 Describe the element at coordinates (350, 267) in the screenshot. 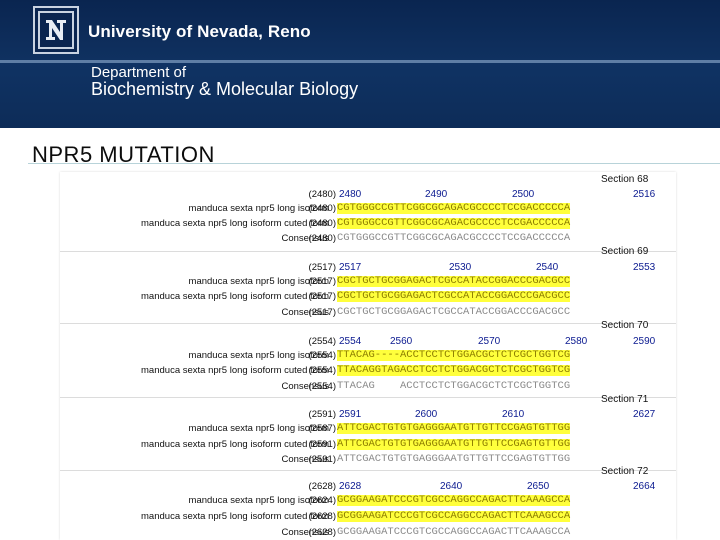

I see `position-number: 2517` at that location.